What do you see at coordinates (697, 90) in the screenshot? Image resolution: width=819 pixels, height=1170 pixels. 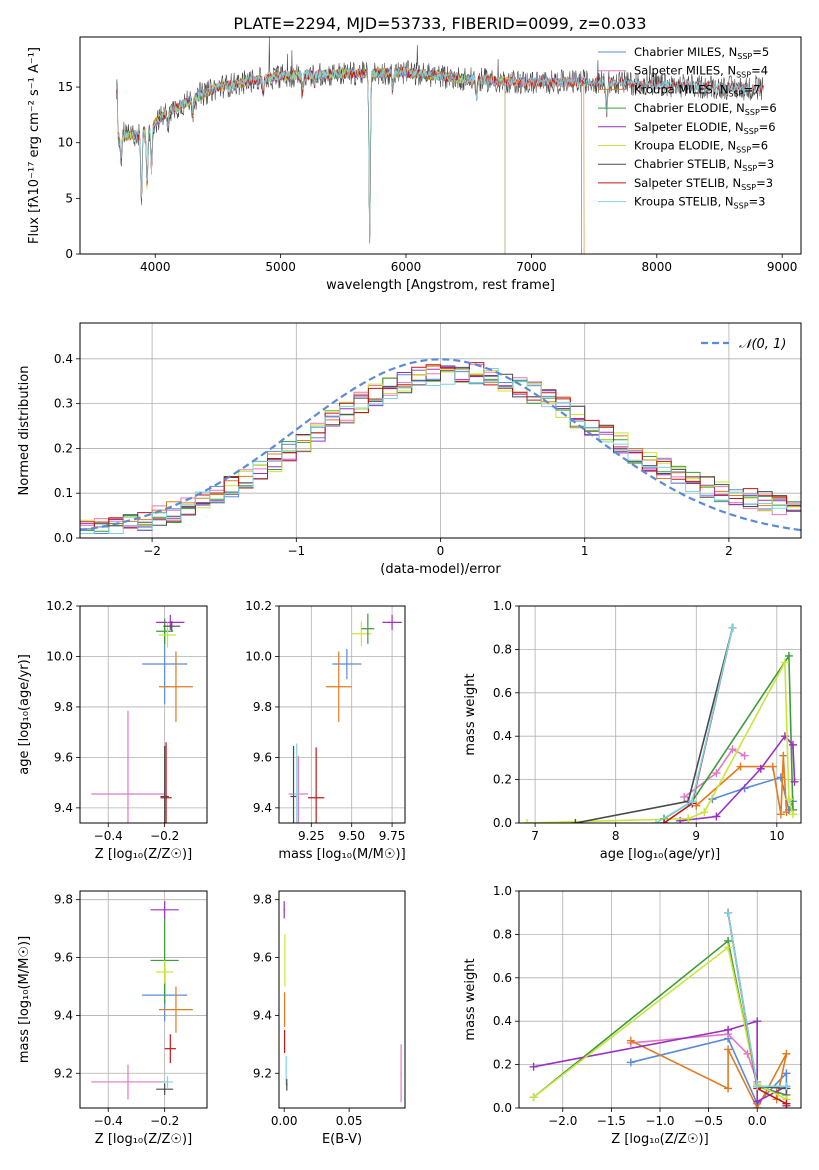 I see `legend-entry: Kroupa MILES, NSSP=7` at bounding box center [697, 90].